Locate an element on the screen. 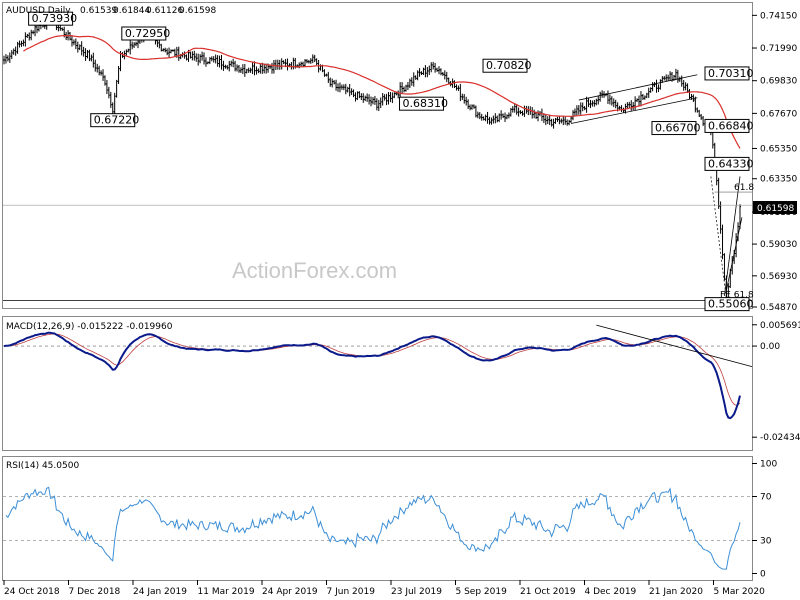 This screenshot has width=800, height=600. price-annotation-label: 0.66700 is located at coordinates (678, 128).